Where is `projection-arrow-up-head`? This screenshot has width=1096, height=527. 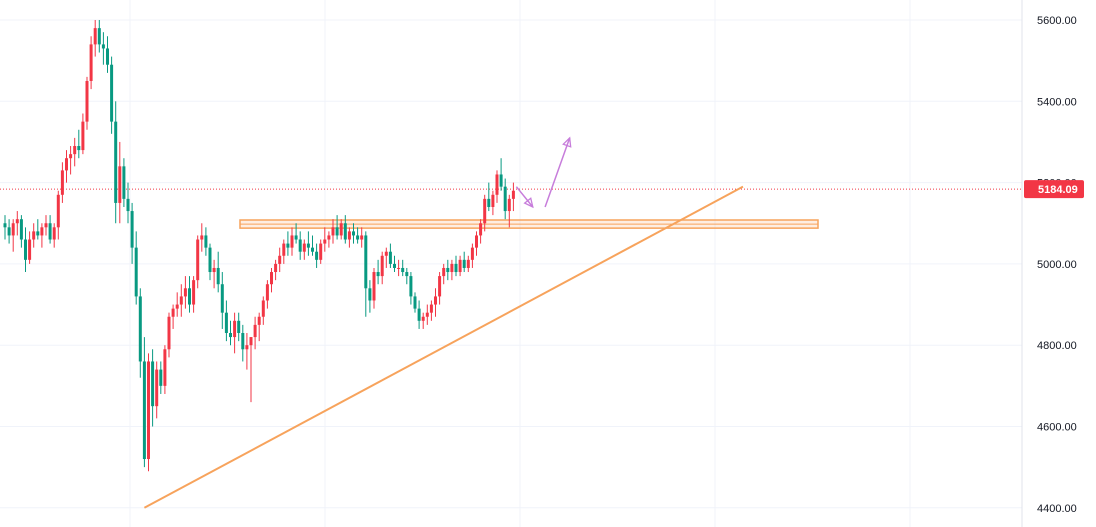
projection-arrow-up-head is located at coordinates (567, 142).